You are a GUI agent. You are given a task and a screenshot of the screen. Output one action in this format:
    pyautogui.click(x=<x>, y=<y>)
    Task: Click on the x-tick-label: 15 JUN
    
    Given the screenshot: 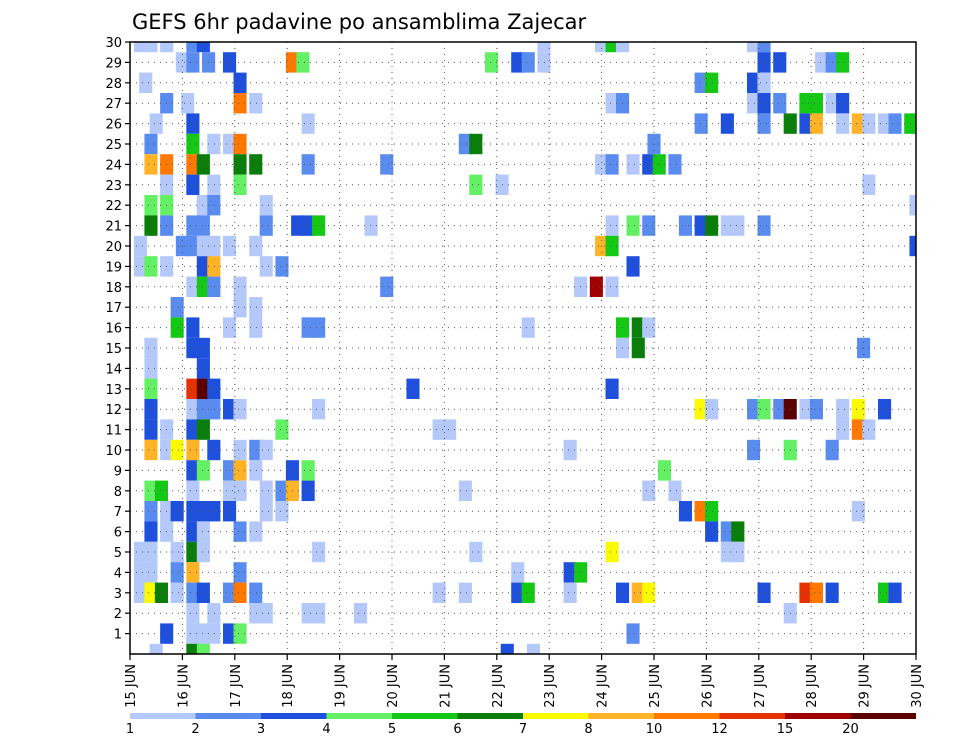 What is the action you would take?
    pyautogui.click(x=131, y=686)
    